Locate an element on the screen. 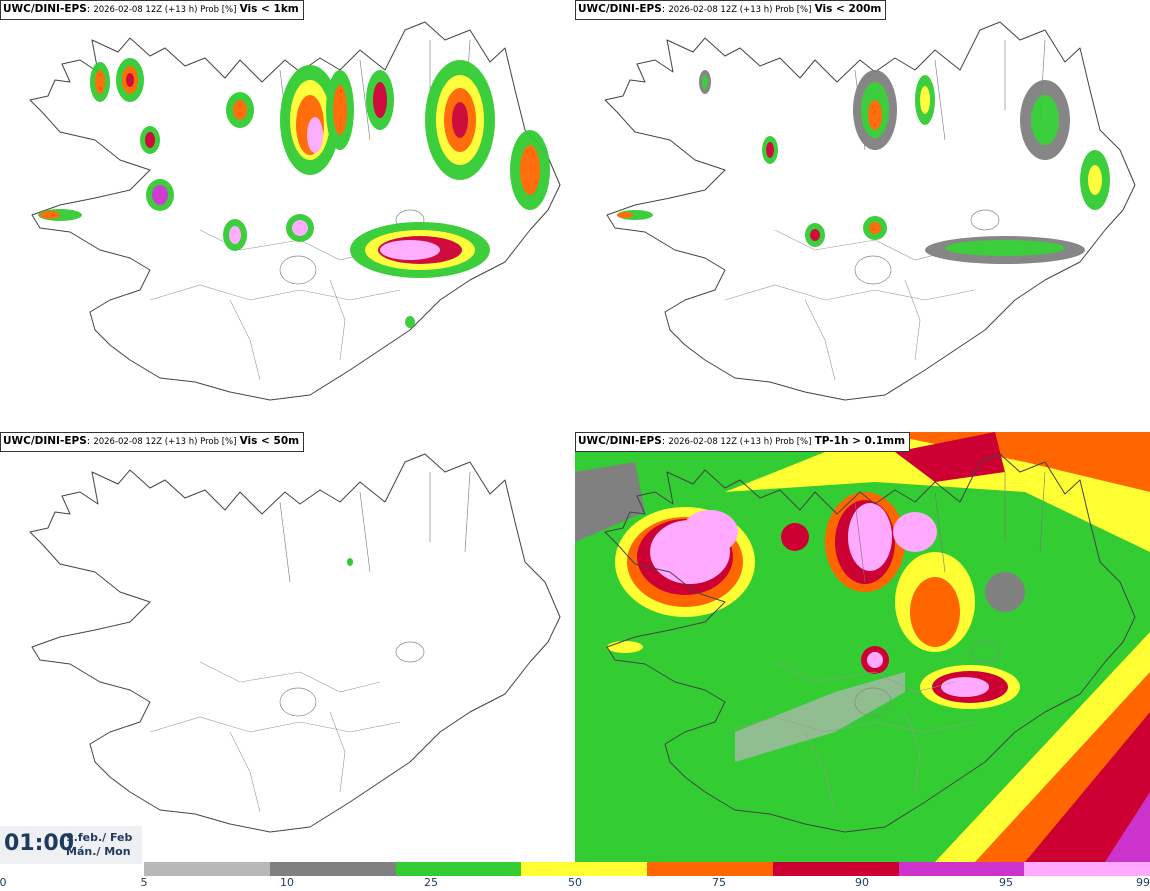 This screenshot has width=1150, height=891. date-line-1: 9.feb./ Feb is located at coordinates (99, 837).